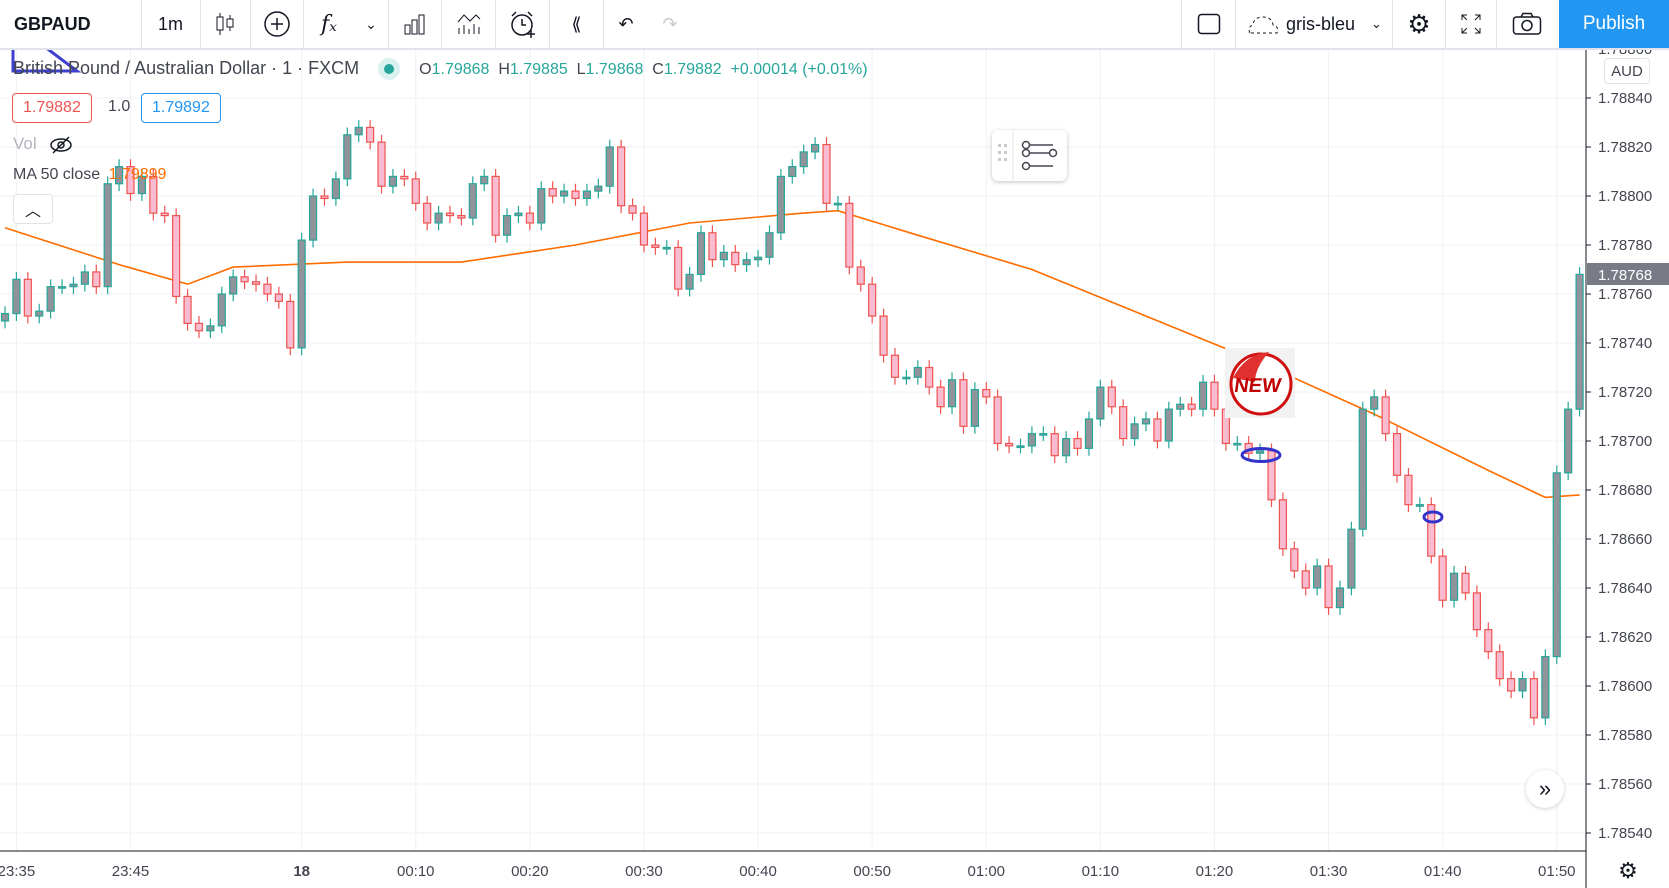 This screenshot has width=1669, height=888. Describe the element at coordinates (181, 108) in the screenshot. I see `buy-button: 1.79892` at that location.